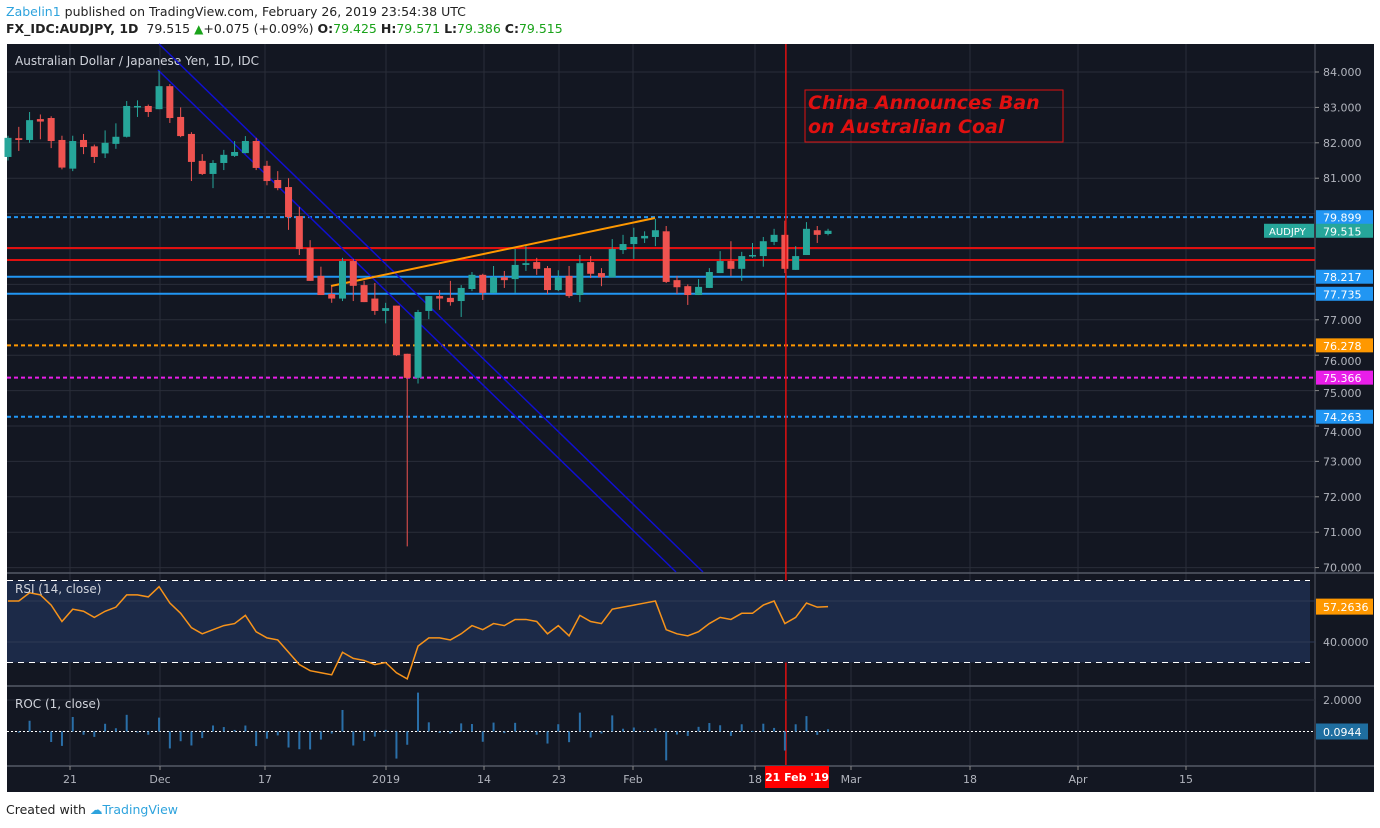 The width and height of the screenshot is (1380, 828). What do you see at coordinates (92, 809) in the screenshot?
I see `footer: Created with ☁TradingView` at bounding box center [92, 809].